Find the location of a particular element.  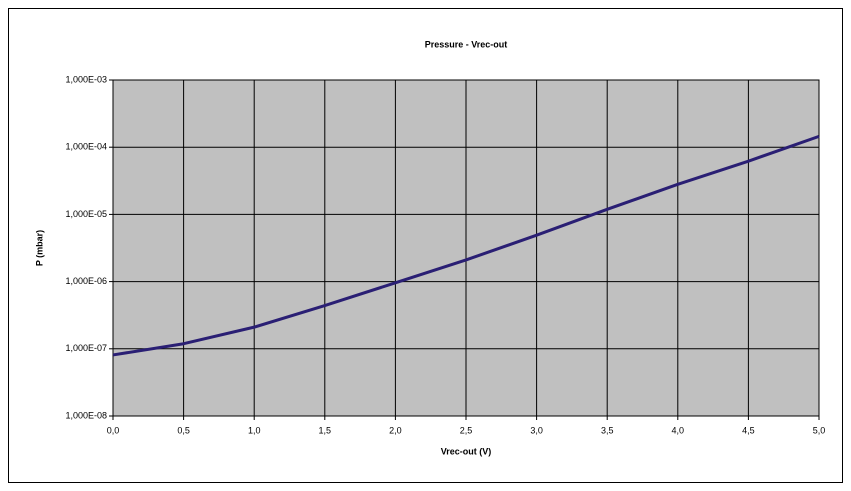

x-tick-label: 2,0 is located at coordinates (395, 430).